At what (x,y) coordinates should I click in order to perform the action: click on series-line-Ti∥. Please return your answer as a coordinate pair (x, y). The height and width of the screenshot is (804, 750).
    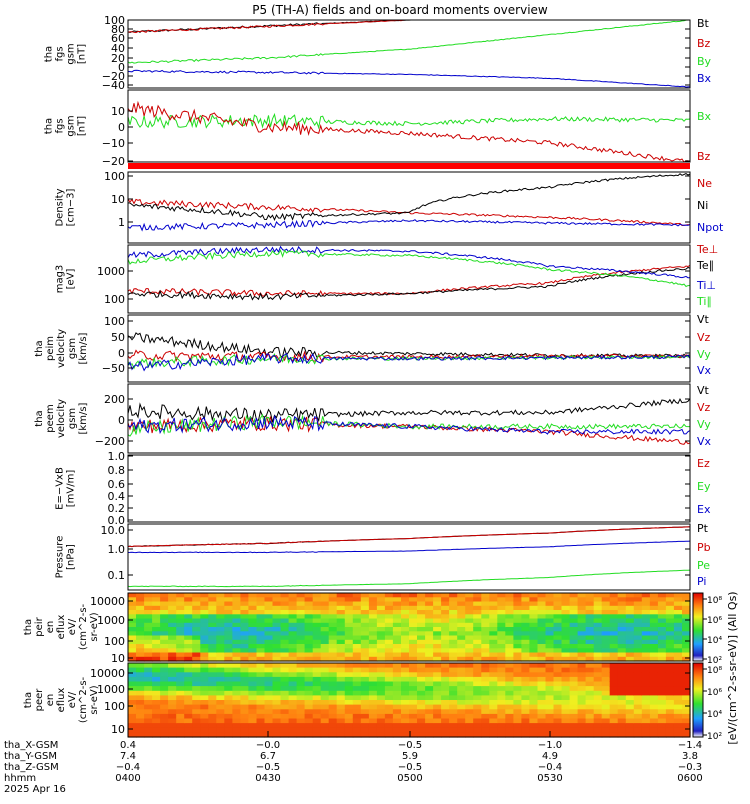
    Looking at the image, I should click on (409, 268).